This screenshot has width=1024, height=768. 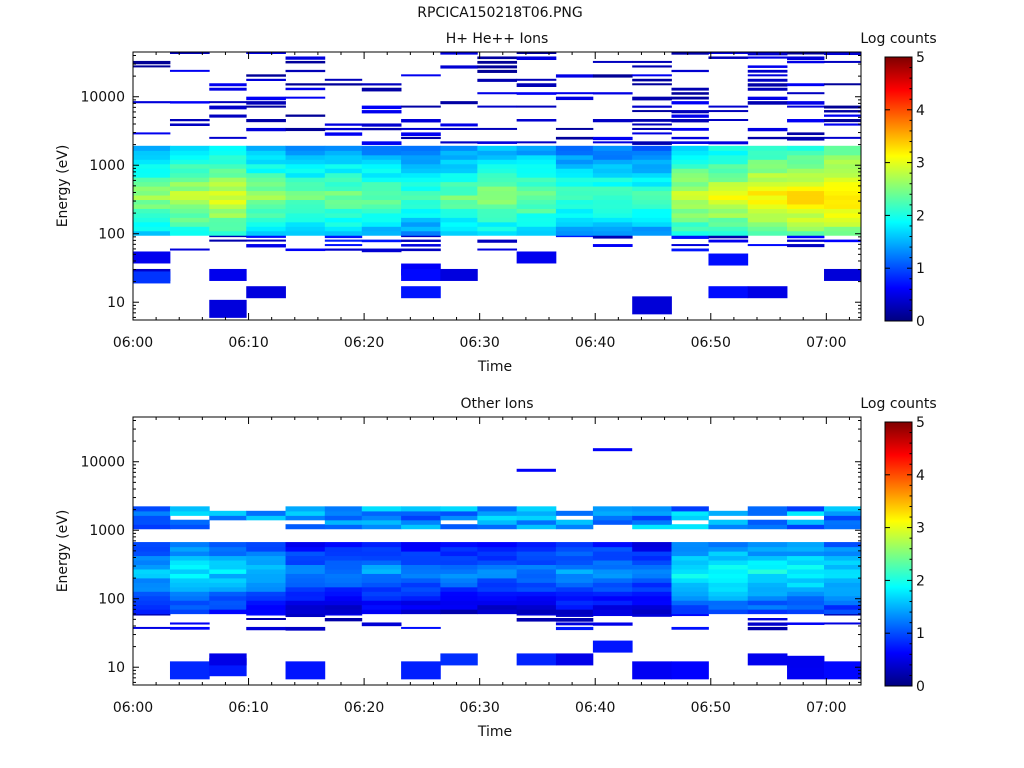 I want to click on x-tick-label: 06:30, so click(x=479, y=708).